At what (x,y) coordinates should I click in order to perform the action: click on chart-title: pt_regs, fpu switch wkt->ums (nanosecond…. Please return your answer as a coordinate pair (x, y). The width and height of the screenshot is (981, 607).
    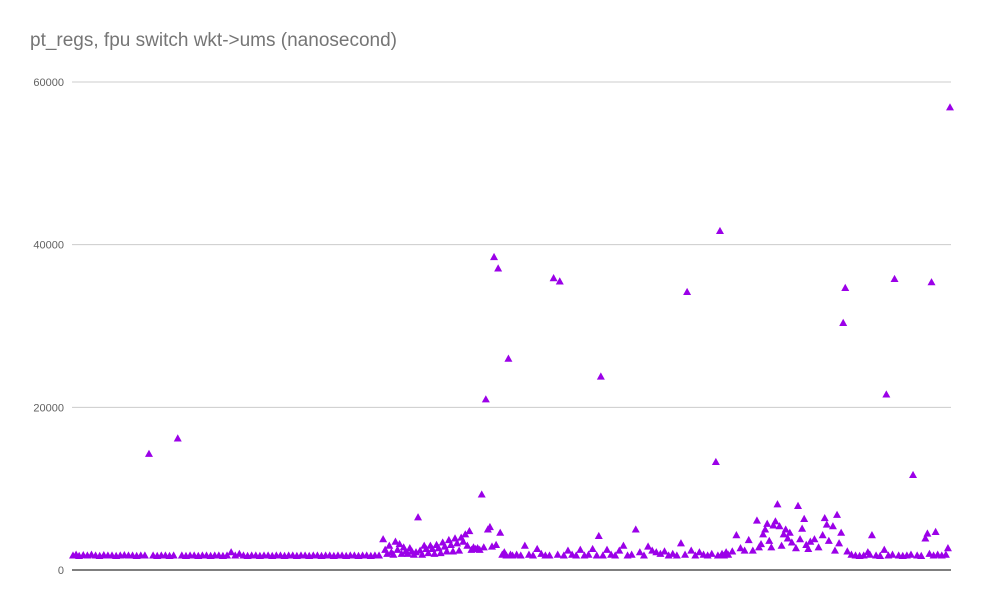
    Looking at the image, I should click on (213, 40).